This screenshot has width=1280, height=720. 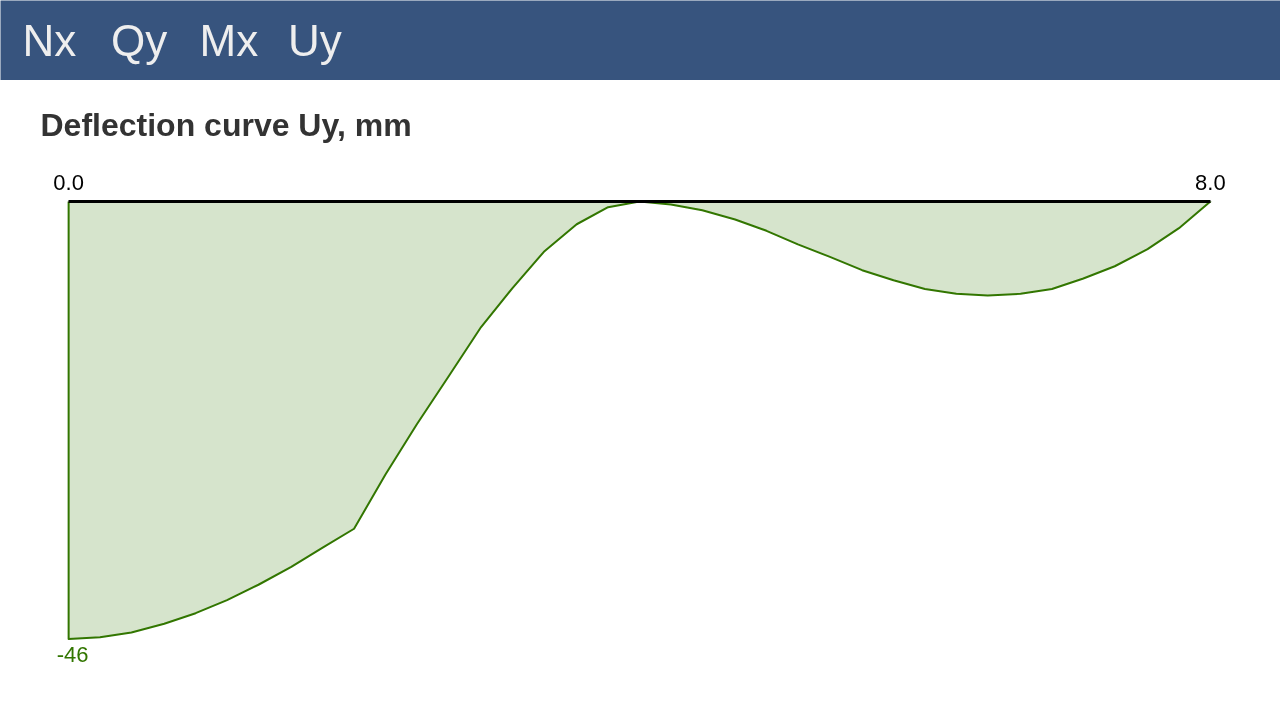 What do you see at coordinates (1210, 182) in the screenshot?
I see `x-tick-label: 8.0` at bounding box center [1210, 182].